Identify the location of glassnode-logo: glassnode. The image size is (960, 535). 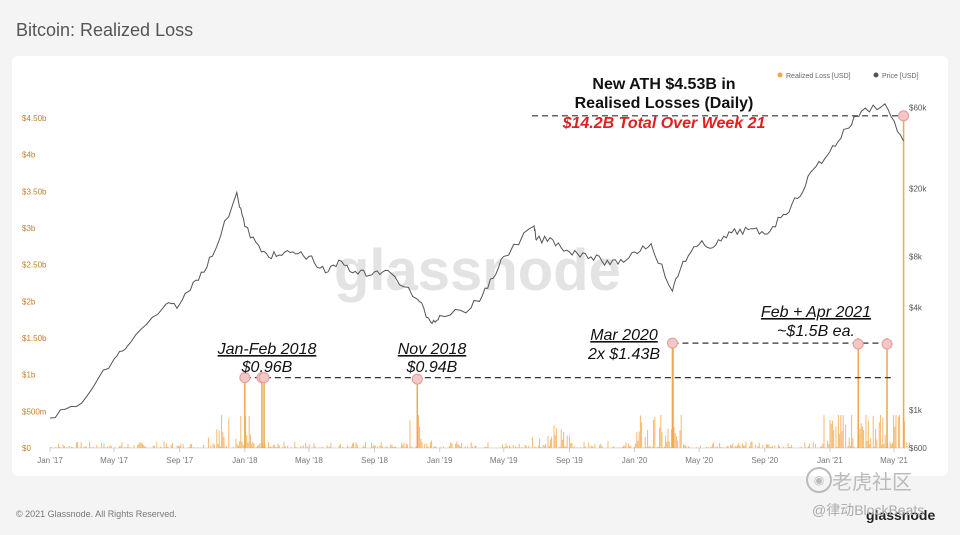
(901, 515).